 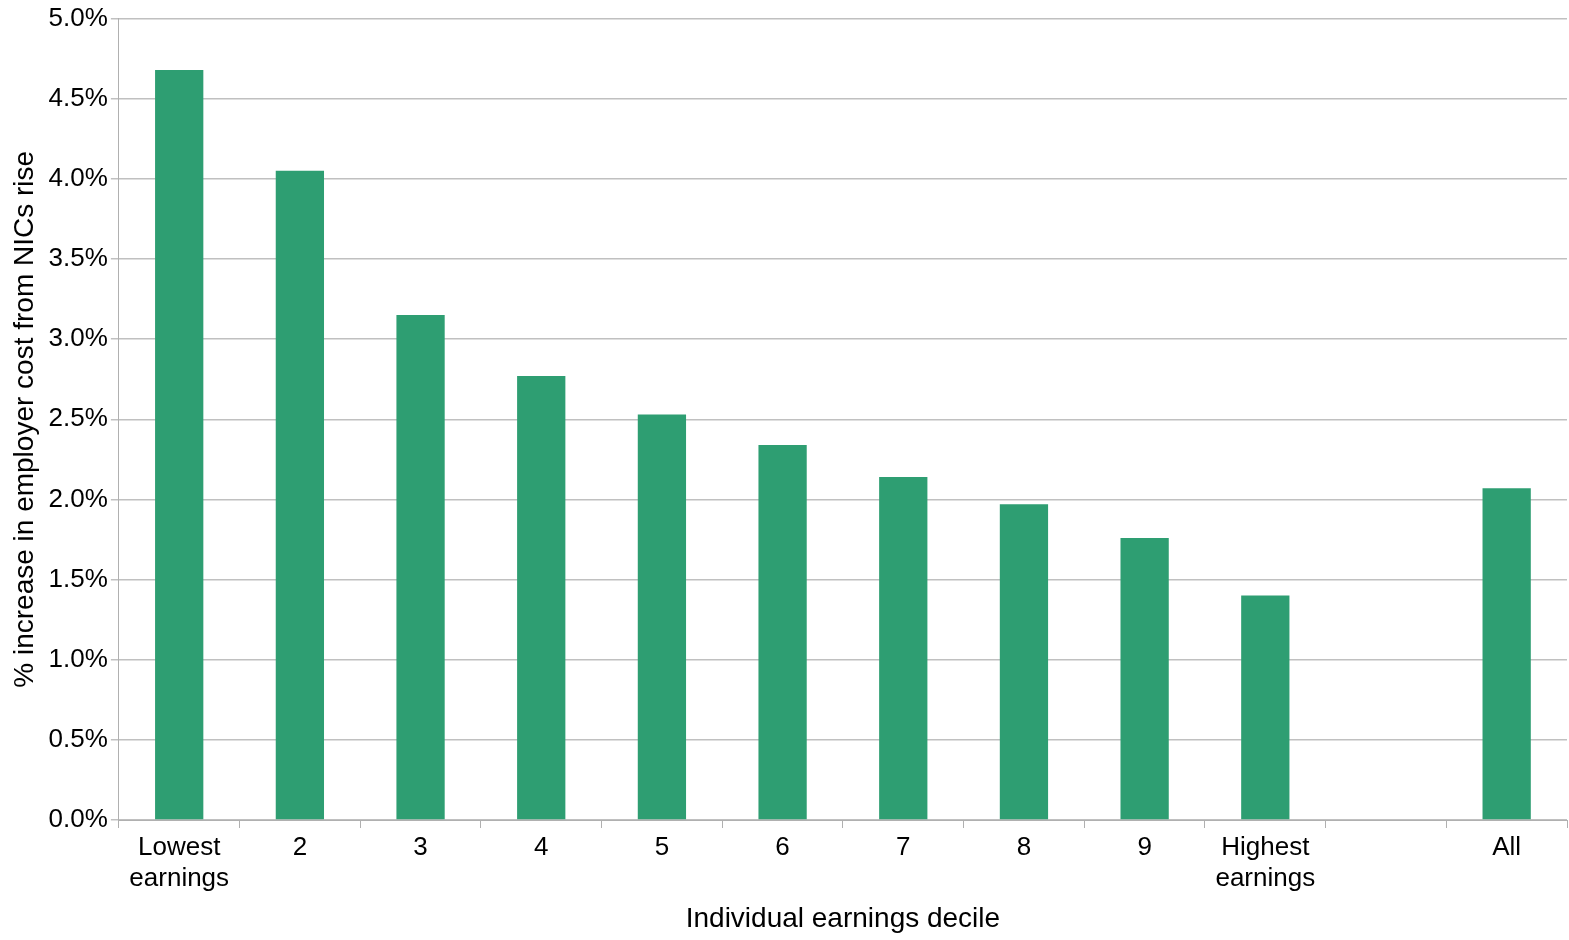 What do you see at coordinates (541, 845) in the screenshot?
I see `x-tick-label: 4` at bounding box center [541, 845].